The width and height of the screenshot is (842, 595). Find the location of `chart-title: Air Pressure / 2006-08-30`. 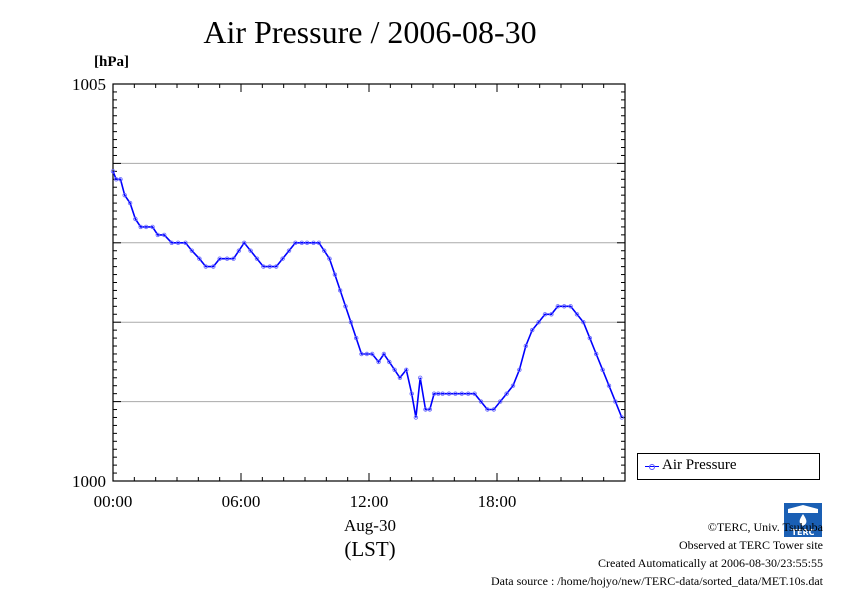

chart-title: Air Pressure / 2006-08-30 is located at coordinates (370, 32).